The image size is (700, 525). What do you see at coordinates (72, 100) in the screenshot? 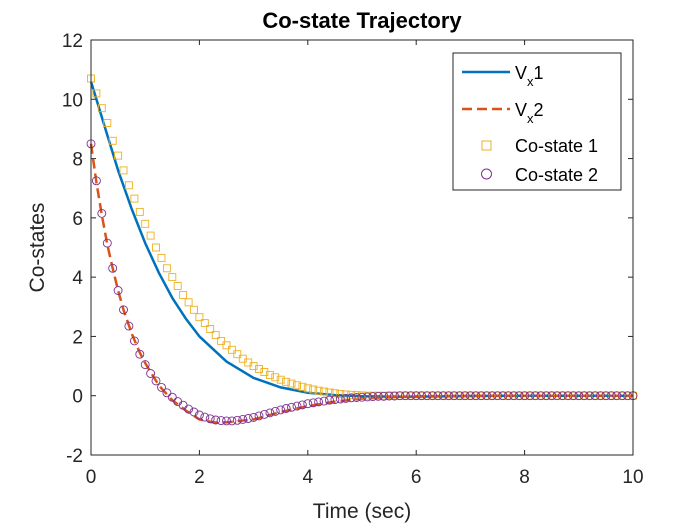
I see `y-tick-label: 10` at bounding box center [72, 100].